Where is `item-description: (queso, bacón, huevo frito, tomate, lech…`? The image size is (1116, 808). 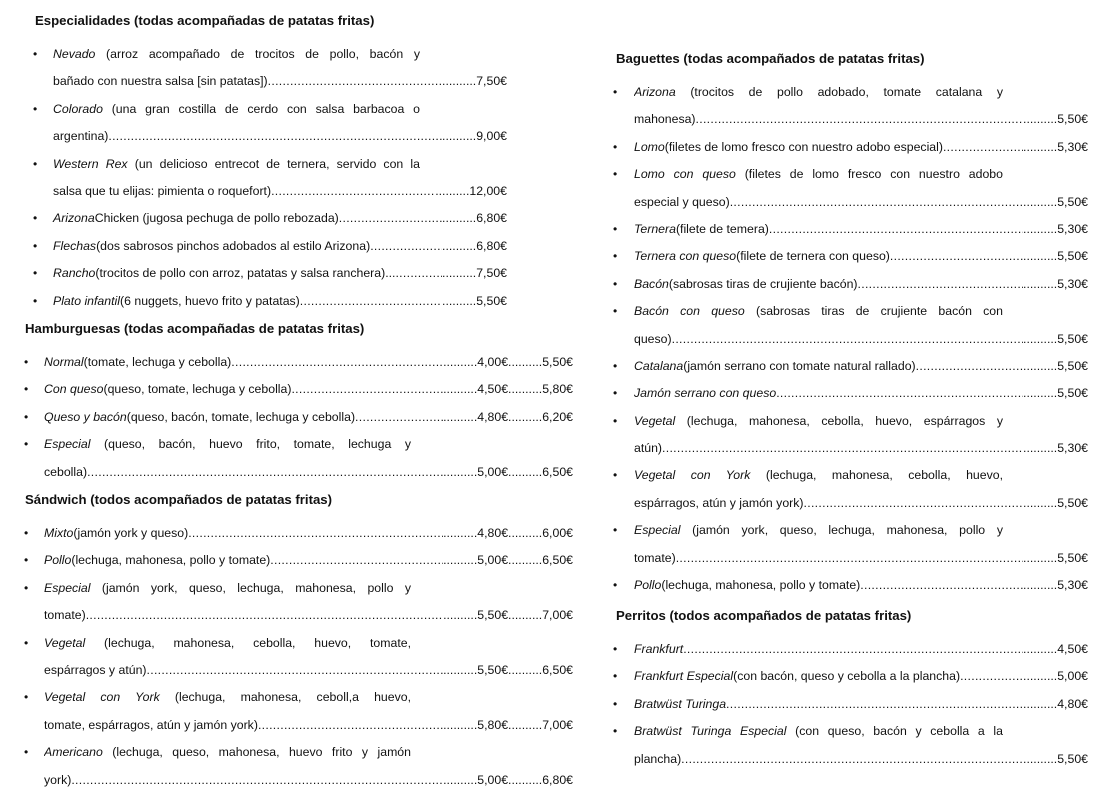 item-description: (queso, bacón, huevo frito, tomate, lech… is located at coordinates (250, 444).